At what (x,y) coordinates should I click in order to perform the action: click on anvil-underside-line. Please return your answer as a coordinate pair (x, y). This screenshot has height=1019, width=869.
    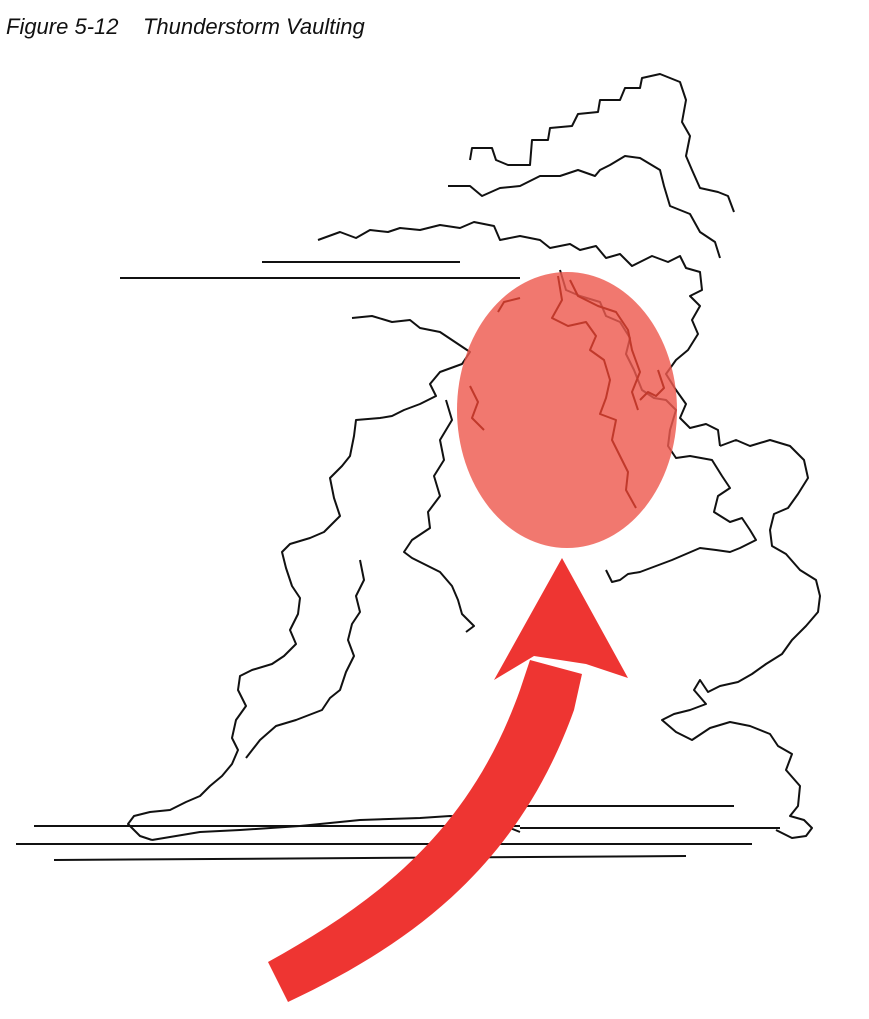
    Looking at the image, I should click on (584, 207).